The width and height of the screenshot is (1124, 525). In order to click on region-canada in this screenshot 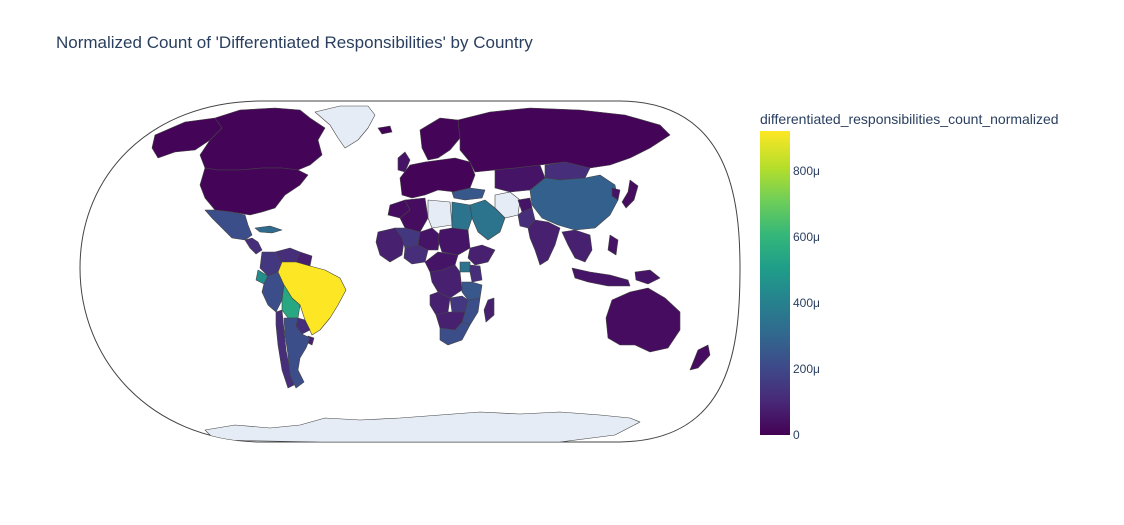, I will do `click(262, 139)`.